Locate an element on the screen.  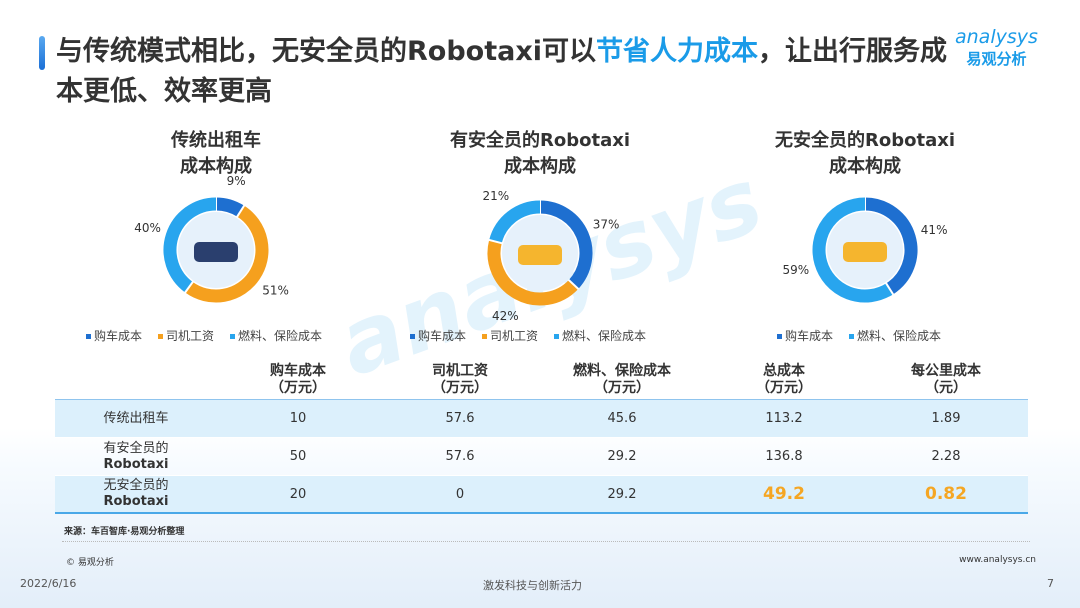
chart-title: 有安全员的Robotaxi 成本构成 is located at coordinates (539, 153).